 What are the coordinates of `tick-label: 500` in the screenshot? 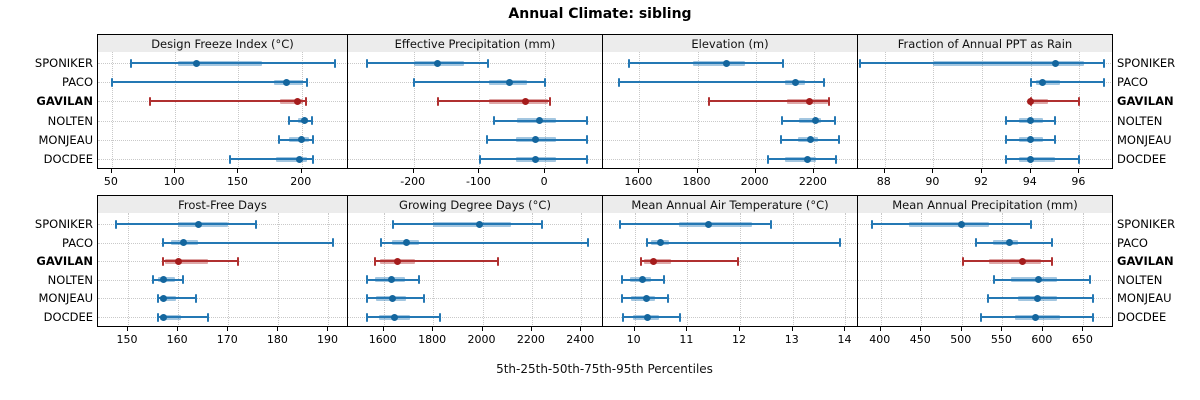 It's located at (961, 339).